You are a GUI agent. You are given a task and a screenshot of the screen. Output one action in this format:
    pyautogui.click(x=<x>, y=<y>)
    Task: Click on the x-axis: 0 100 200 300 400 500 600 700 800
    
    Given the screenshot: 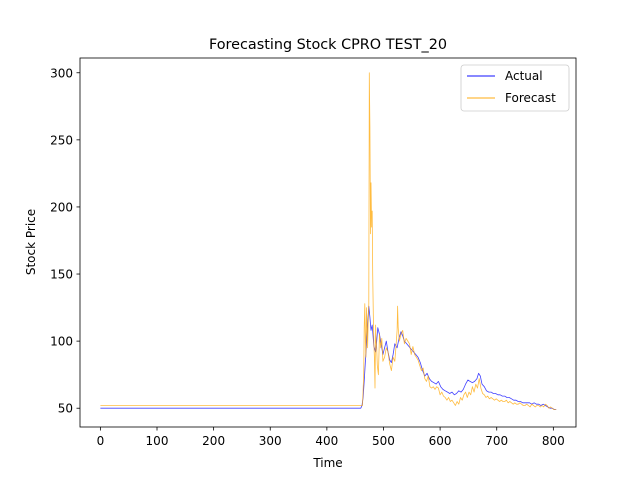 What is the action you would take?
    pyautogui.click(x=331, y=437)
    